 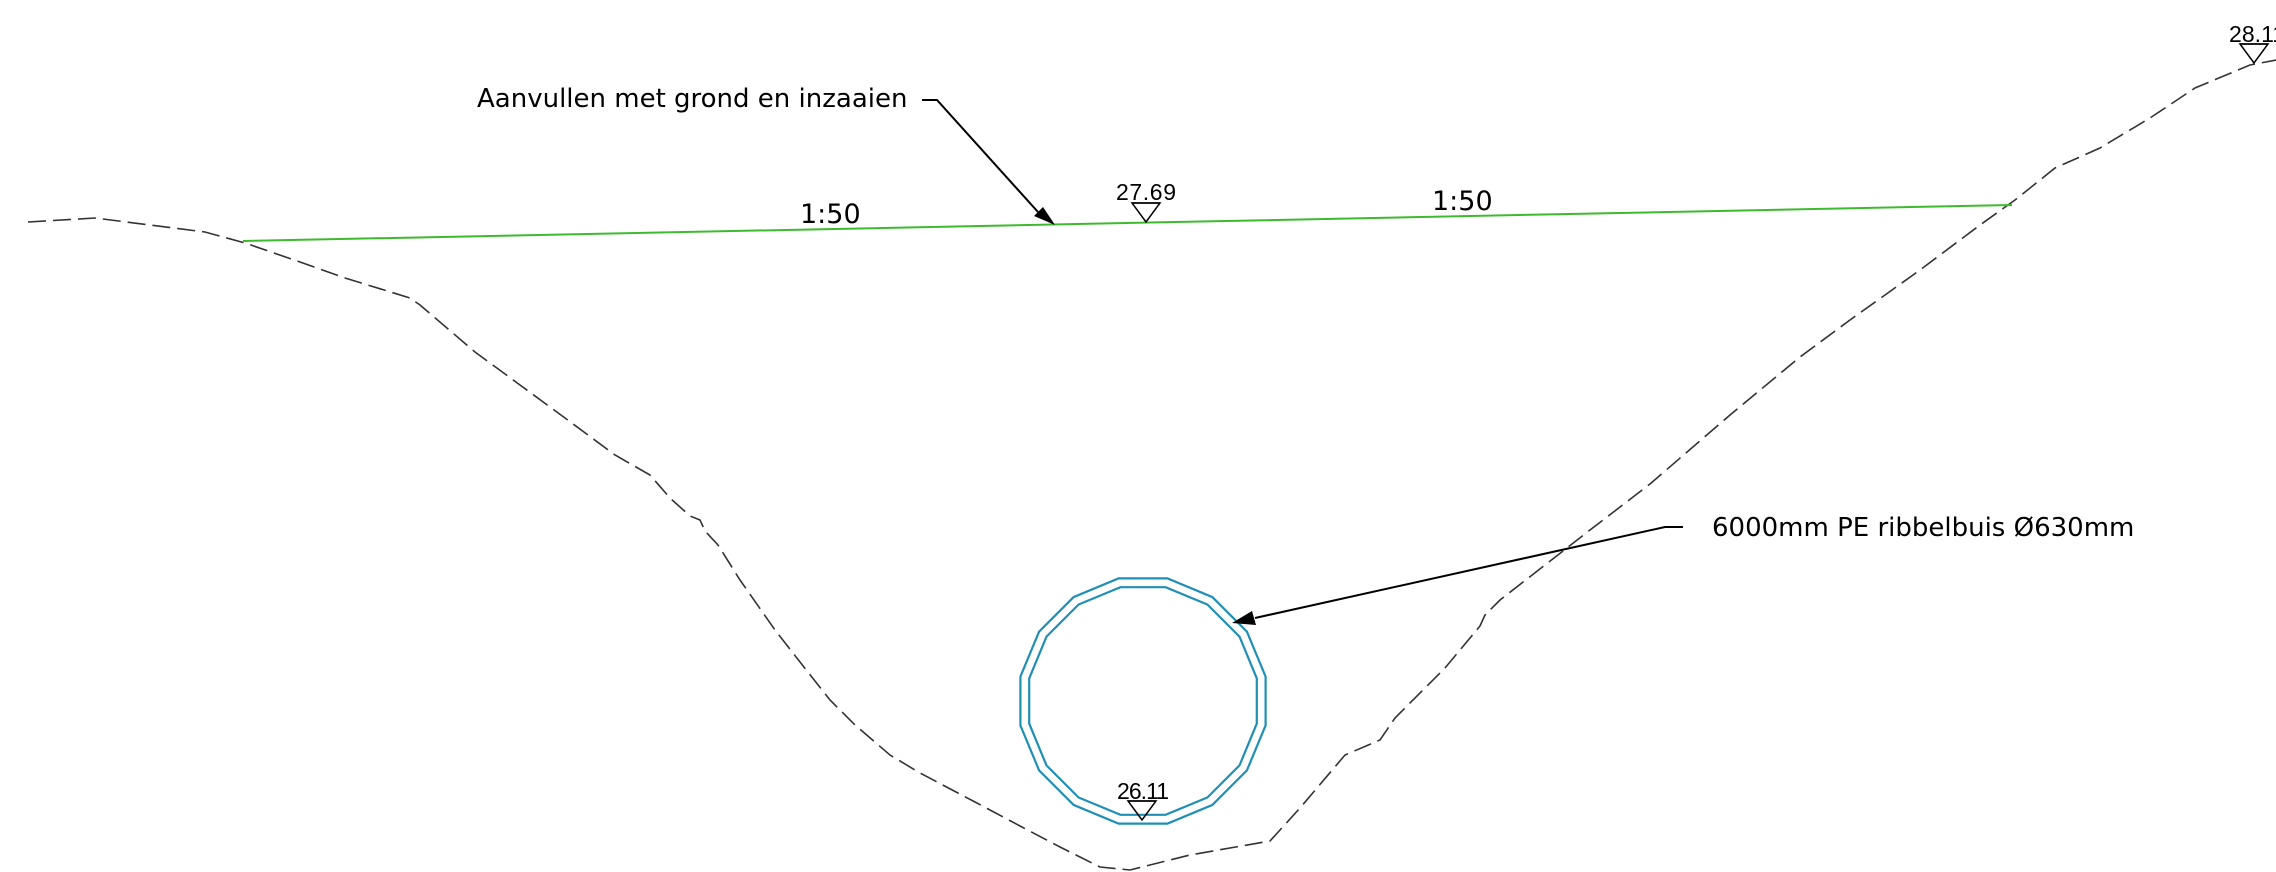 What do you see at coordinates (2254, 54) in the screenshot?
I see `top-right-level-triangle` at bounding box center [2254, 54].